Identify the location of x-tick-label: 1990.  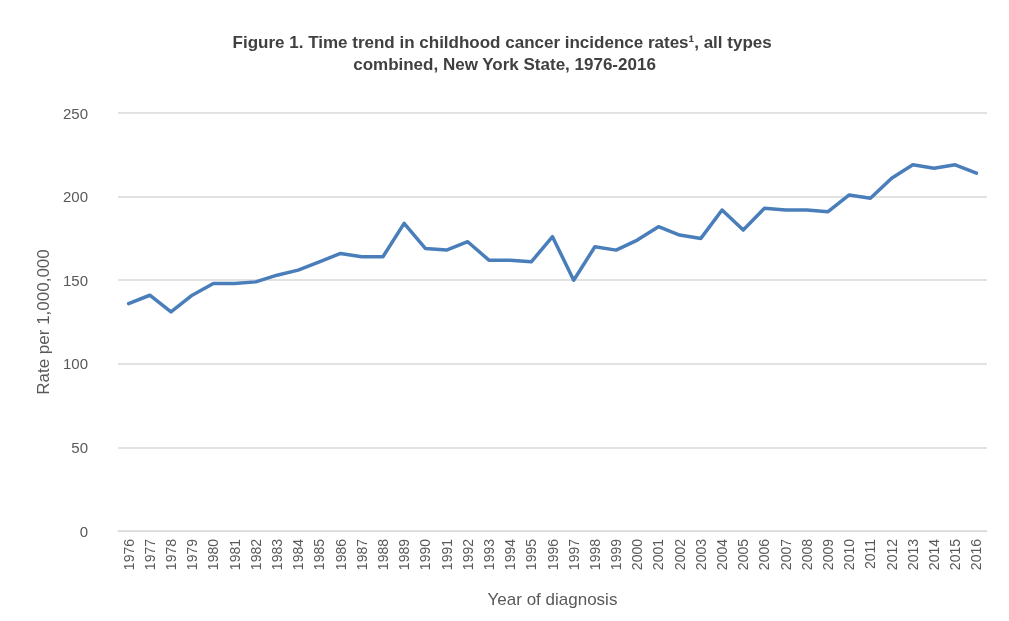
(425, 554).